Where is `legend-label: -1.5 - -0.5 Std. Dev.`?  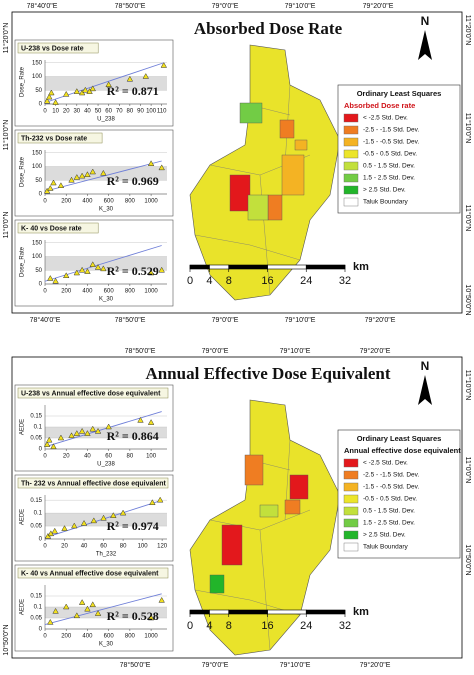
legend-label: -1.5 - -0.5 Std. Dev. is located at coordinates (391, 142).